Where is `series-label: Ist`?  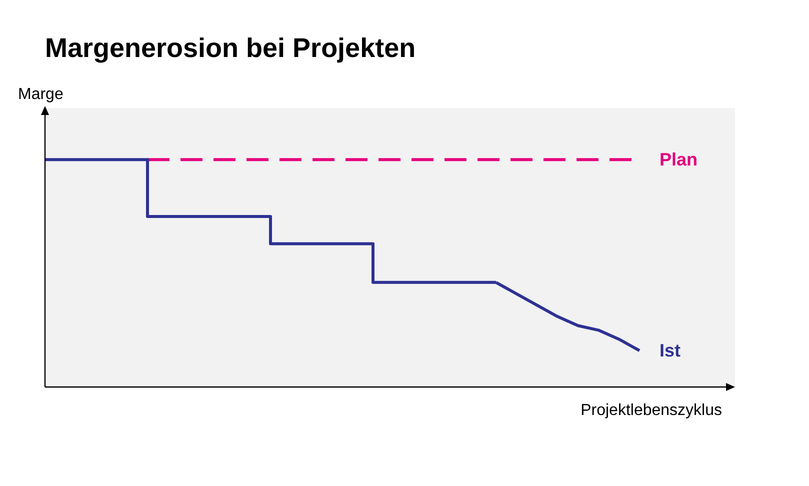
series-label: Ist is located at coordinates (670, 350).